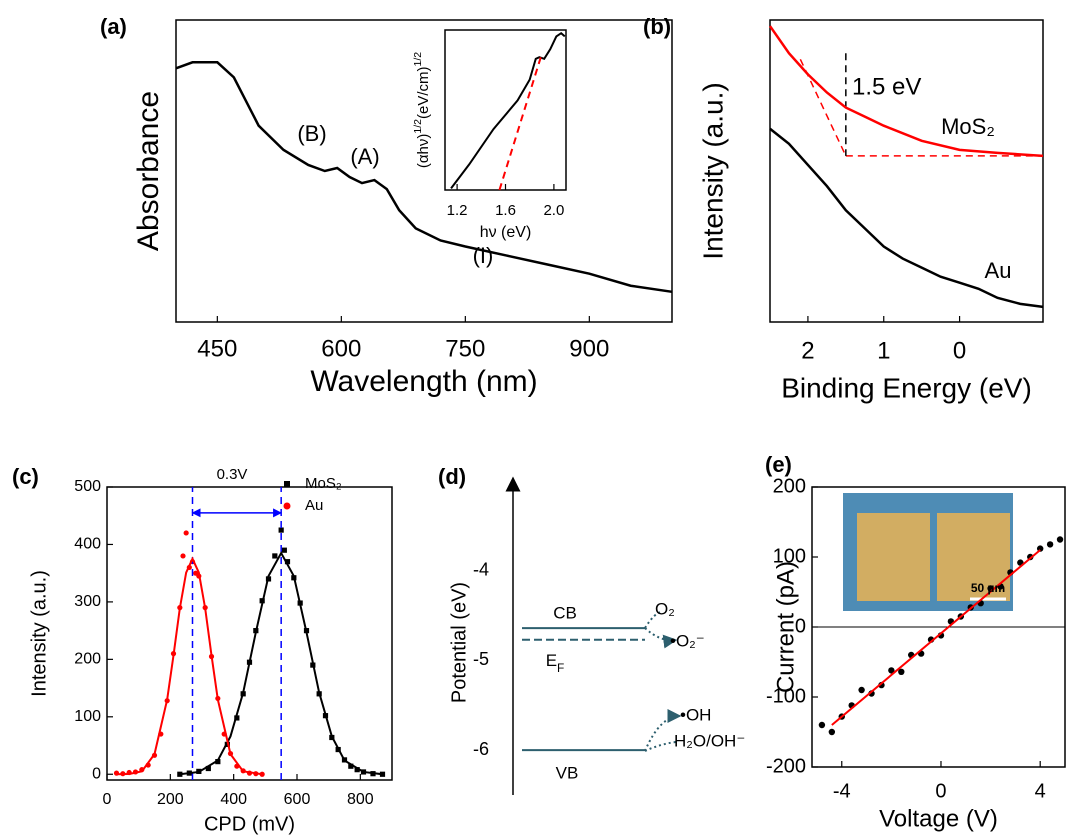  What do you see at coordinates (481, 749) in the screenshot?
I see `y-tick-label: -6` at bounding box center [481, 749].